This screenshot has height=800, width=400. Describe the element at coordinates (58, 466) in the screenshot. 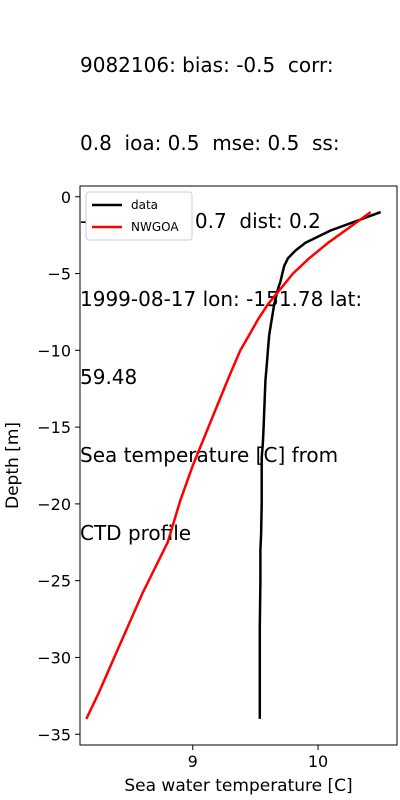

I see `y-axis-ticks: 0 −5 −10 −15 −20 −25 −30 −35` at that location.